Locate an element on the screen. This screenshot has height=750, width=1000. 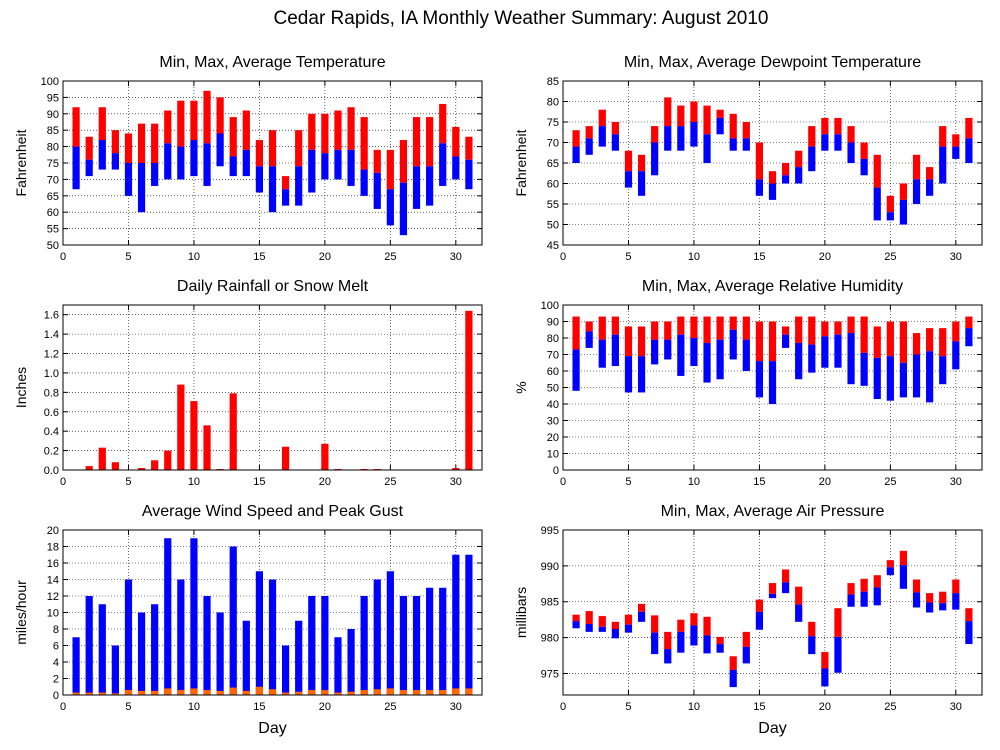
ytick-label: 40 is located at coordinates (553, 405).